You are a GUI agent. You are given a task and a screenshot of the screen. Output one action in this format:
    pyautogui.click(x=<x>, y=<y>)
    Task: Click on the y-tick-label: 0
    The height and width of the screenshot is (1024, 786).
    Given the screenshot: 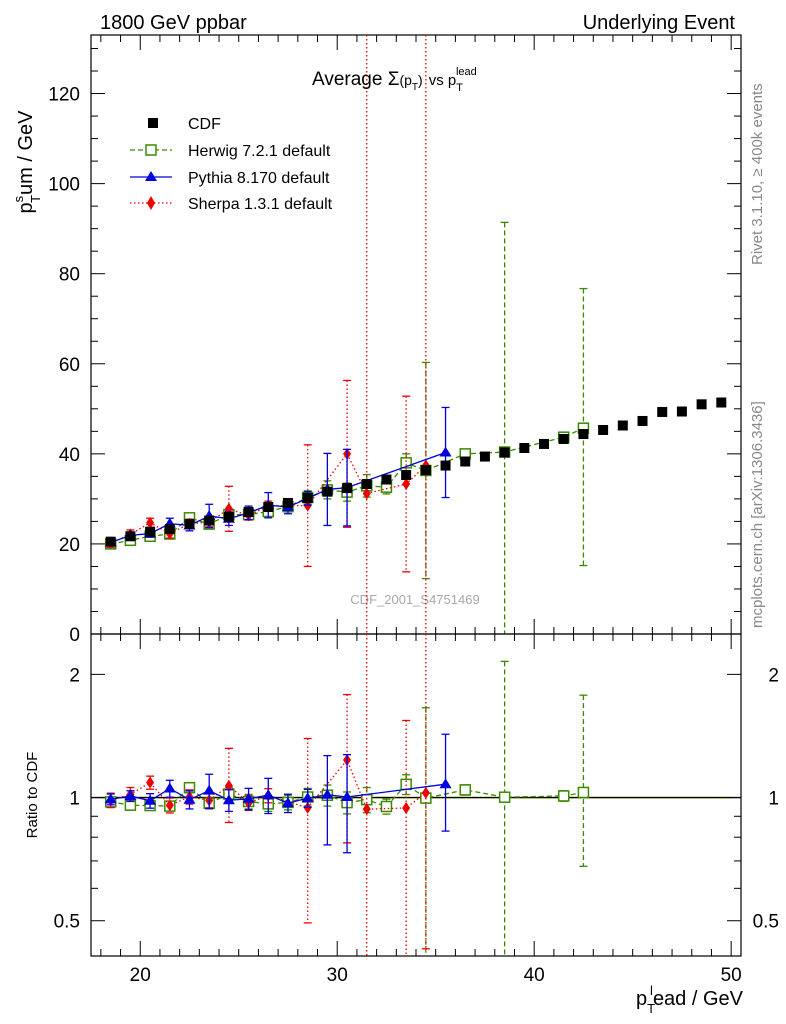 What is the action you would take?
    pyautogui.click(x=74, y=635)
    